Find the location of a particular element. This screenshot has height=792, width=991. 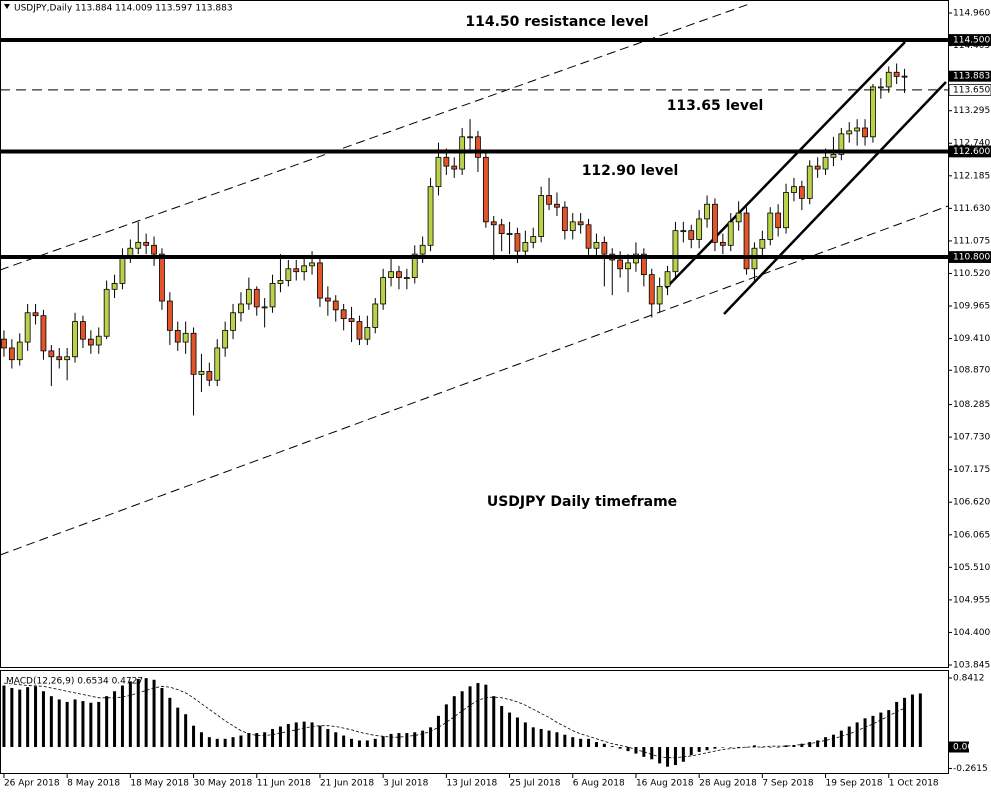

annotation: 114.50 resistance level is located at coordinates (556, 22).